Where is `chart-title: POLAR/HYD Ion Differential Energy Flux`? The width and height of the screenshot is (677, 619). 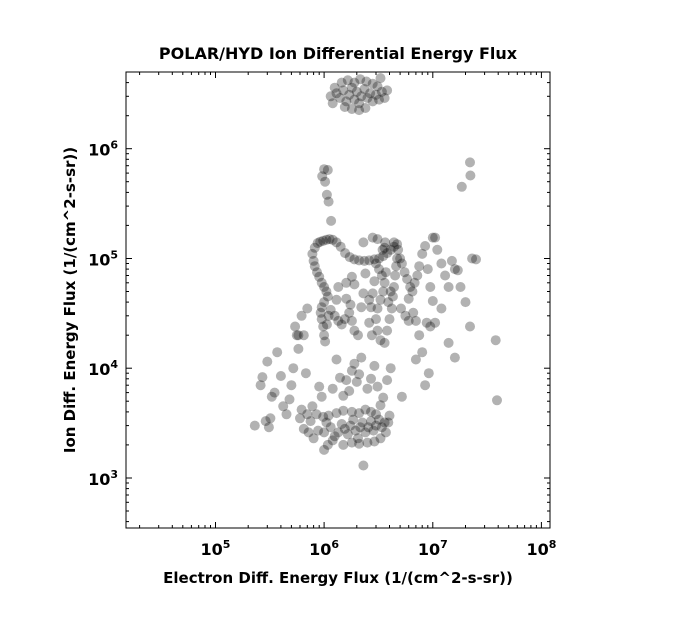
chart-title: POLAR/HYD Ion Differential Energy Flux is located at coordinates (338, 53).